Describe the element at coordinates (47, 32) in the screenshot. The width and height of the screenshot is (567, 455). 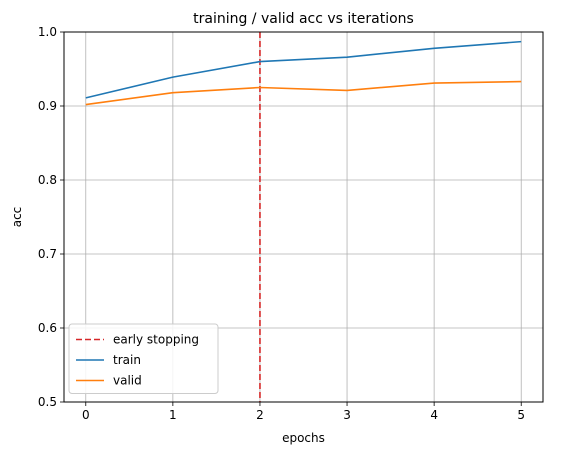
I see `y-tick-label: 1.0` at that location.